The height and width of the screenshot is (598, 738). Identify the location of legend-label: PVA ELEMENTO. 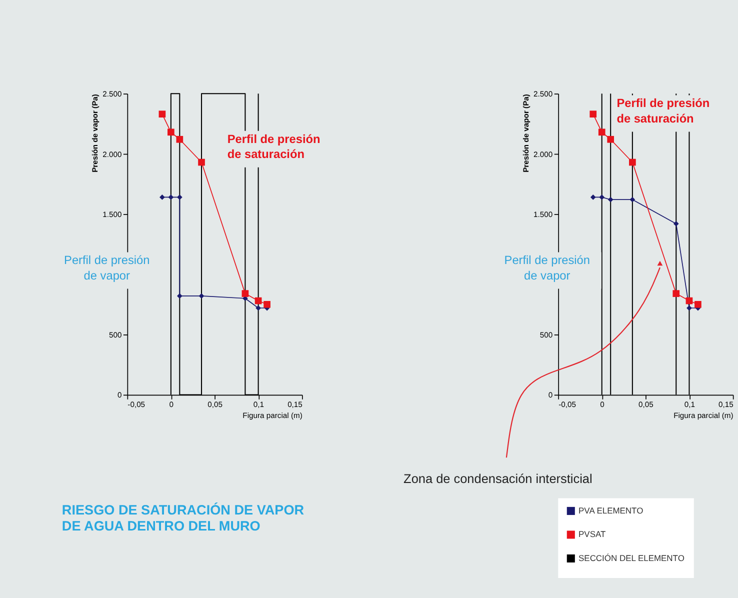
(611, 510).